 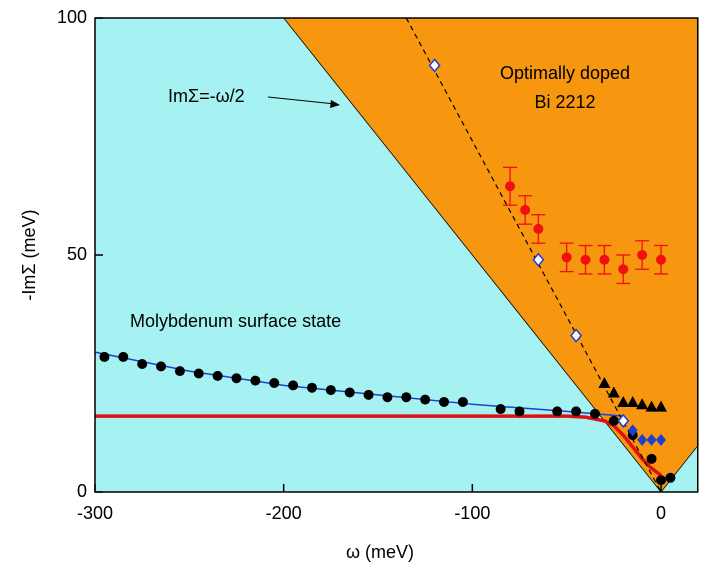 What do you see at coordinates (206, 96) in the screenshot?
I see `annotation: ImΣ=-ω/2` at bounding box center [206, 96].